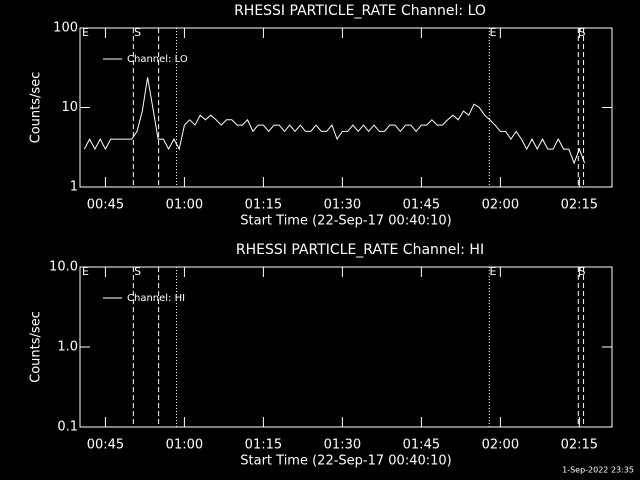 This screenshot has height=480, width=640. What do you see at coordinates (360, 250) in the screenshot?
I see `chart-title: RHESSI PARTICLE_RATE Channel: HI` at bounding box center [360, 250].